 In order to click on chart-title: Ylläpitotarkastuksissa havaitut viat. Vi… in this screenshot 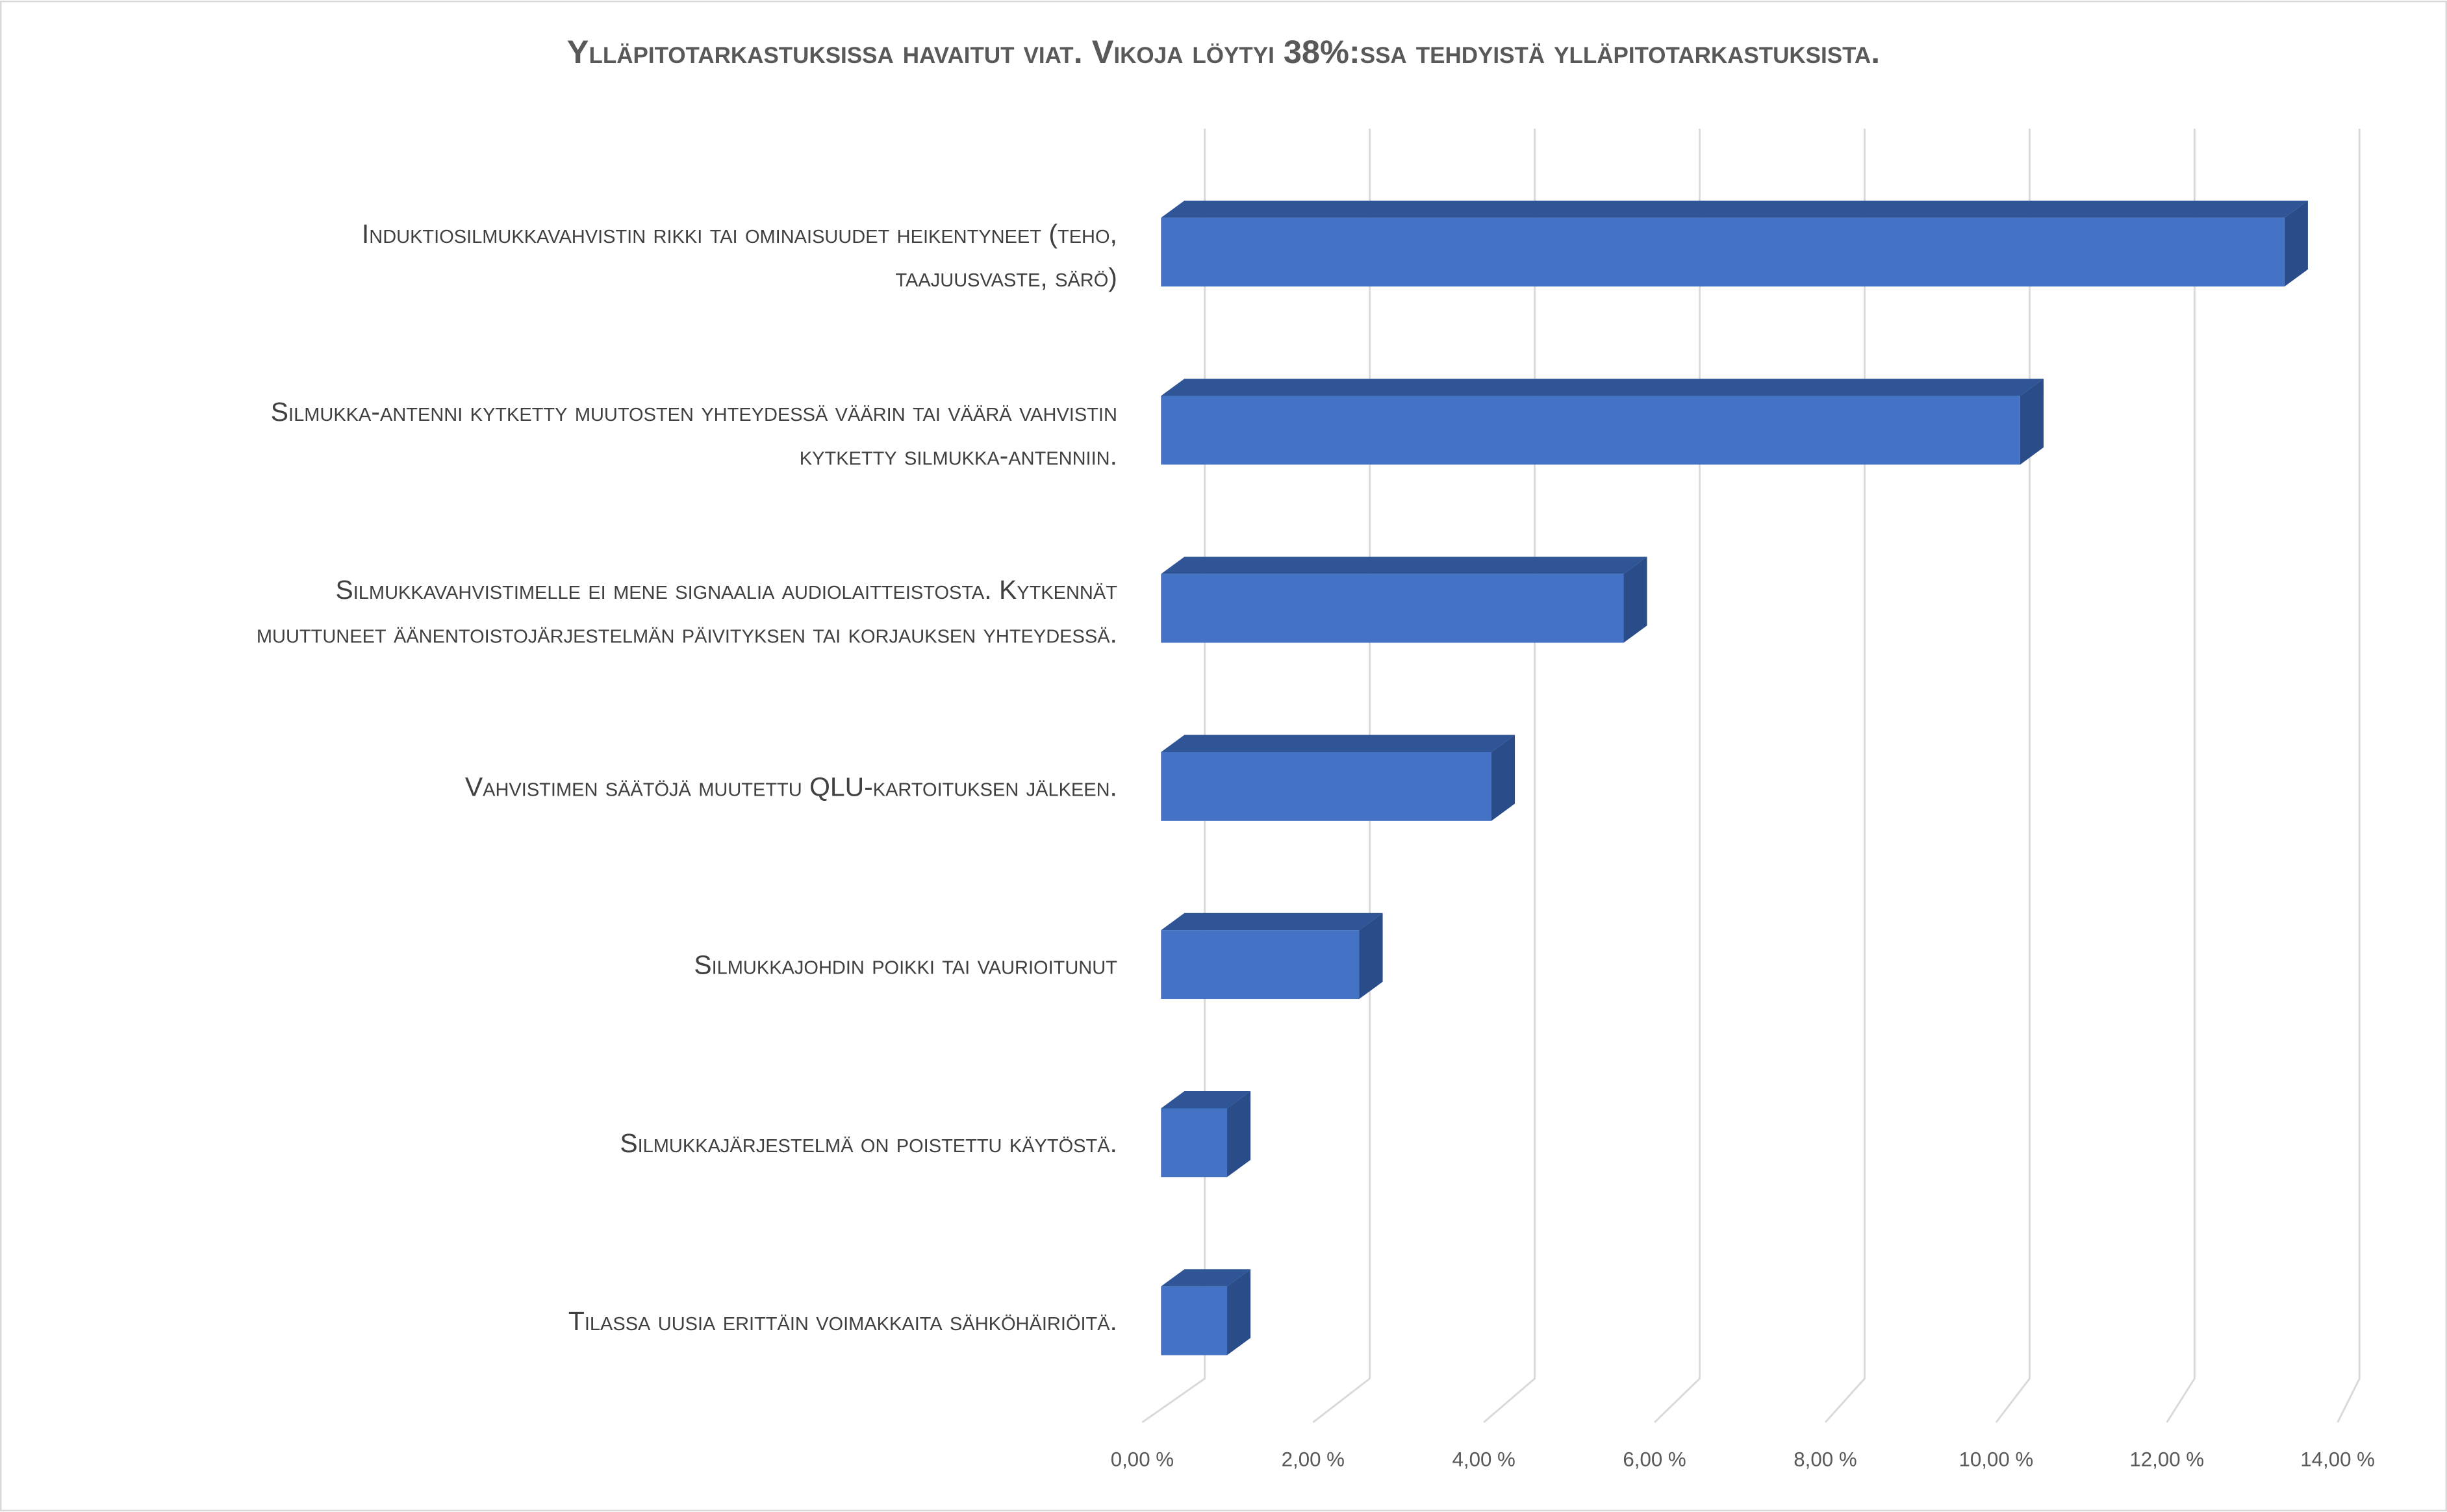, I will do `click(1223, 52)`.